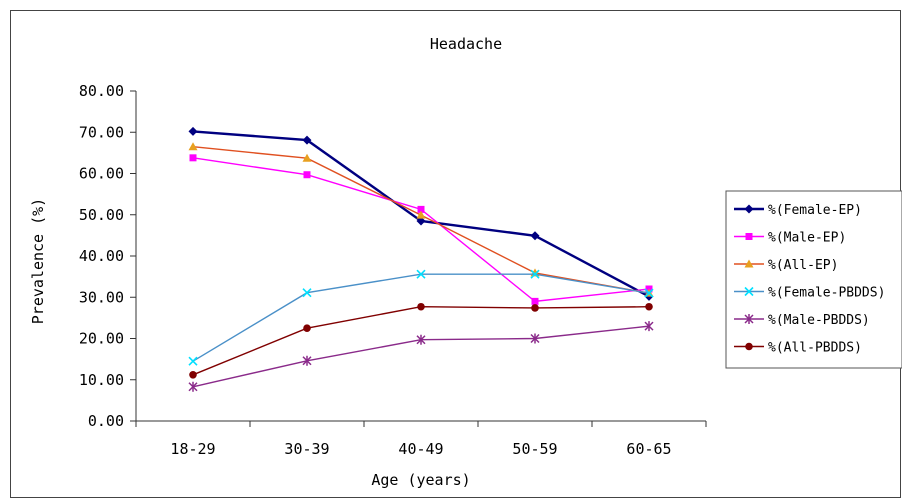  Describe the element at coordinates (803, 265) in the screenshot. I see `legend-label: %(All-EP)` at that location.